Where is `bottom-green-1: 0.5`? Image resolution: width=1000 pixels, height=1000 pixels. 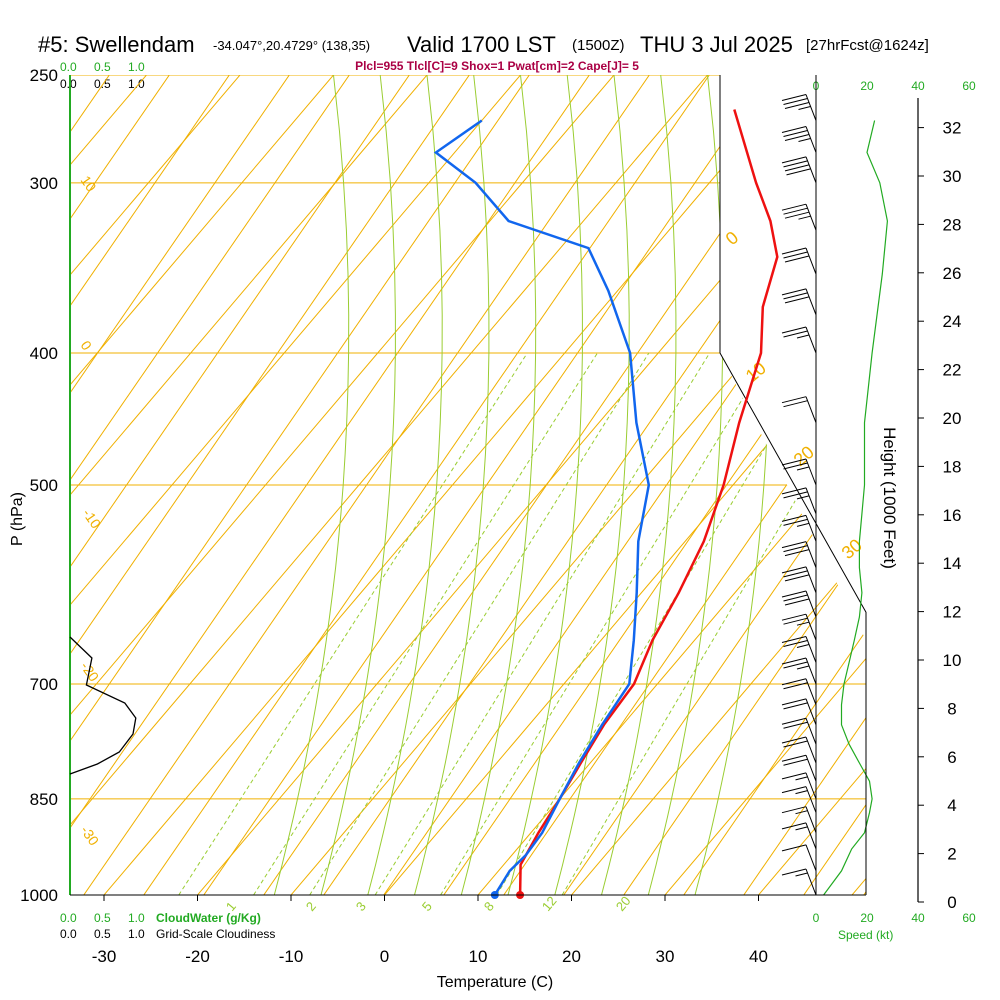 bottom-green-1: 0.5 is located at coordinates (102, 918).